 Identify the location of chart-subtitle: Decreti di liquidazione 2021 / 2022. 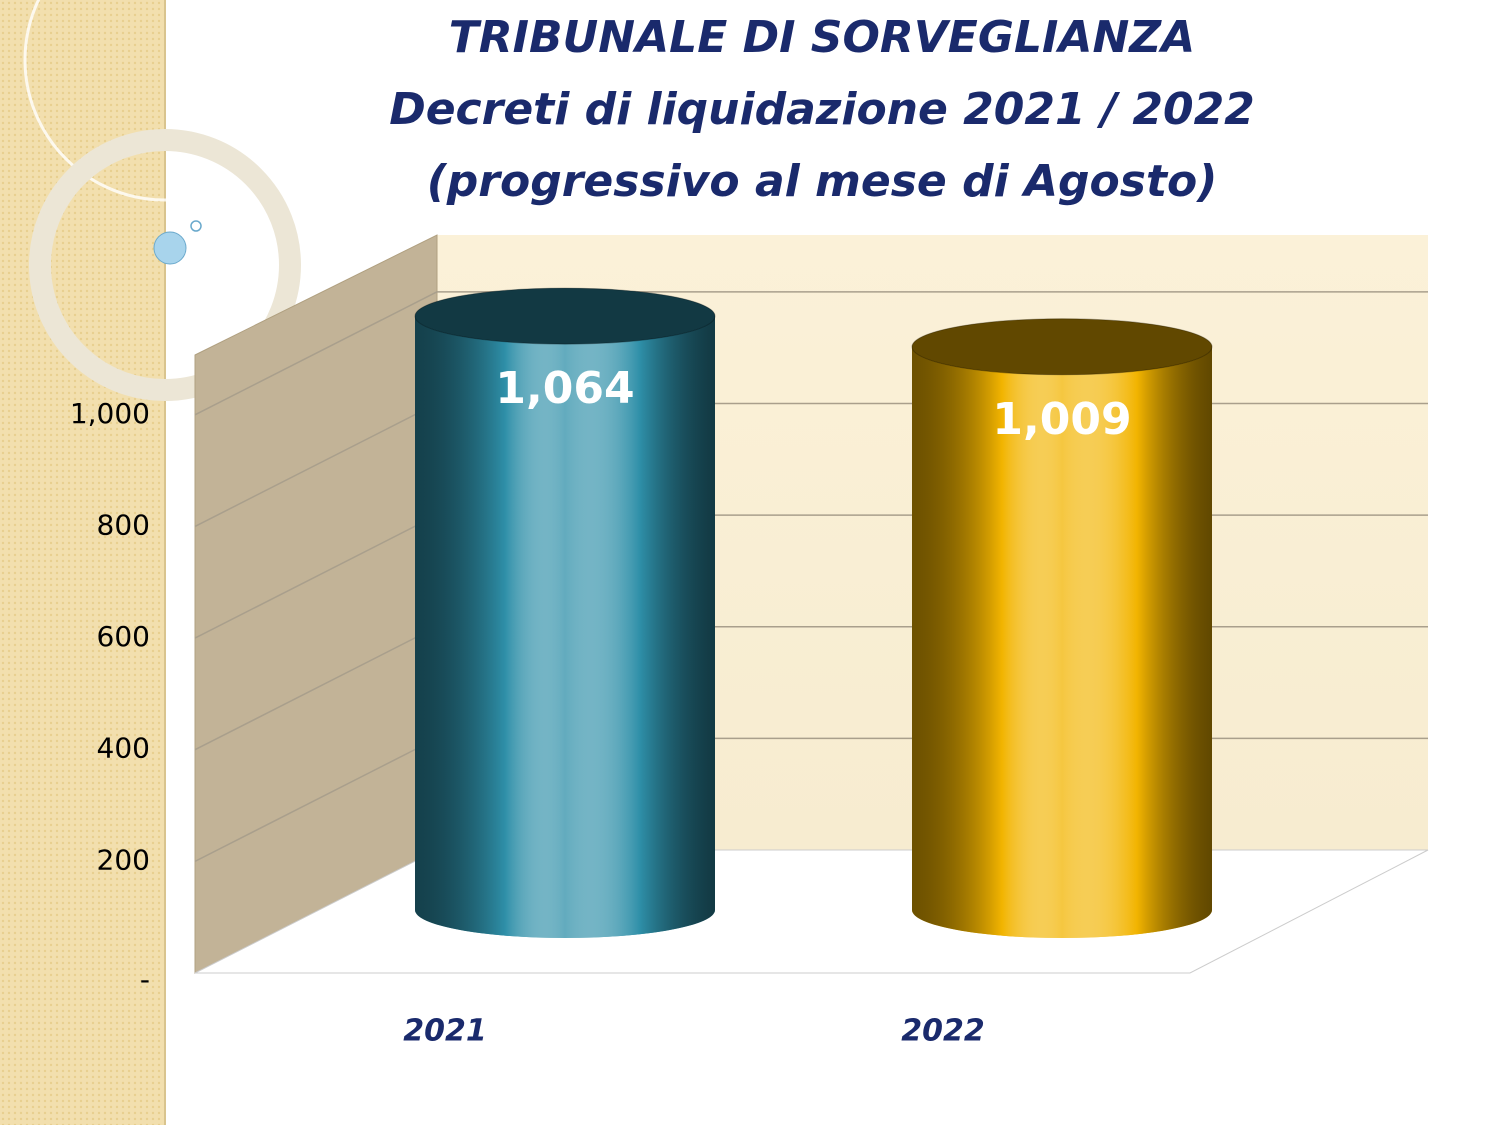
(822, 109).